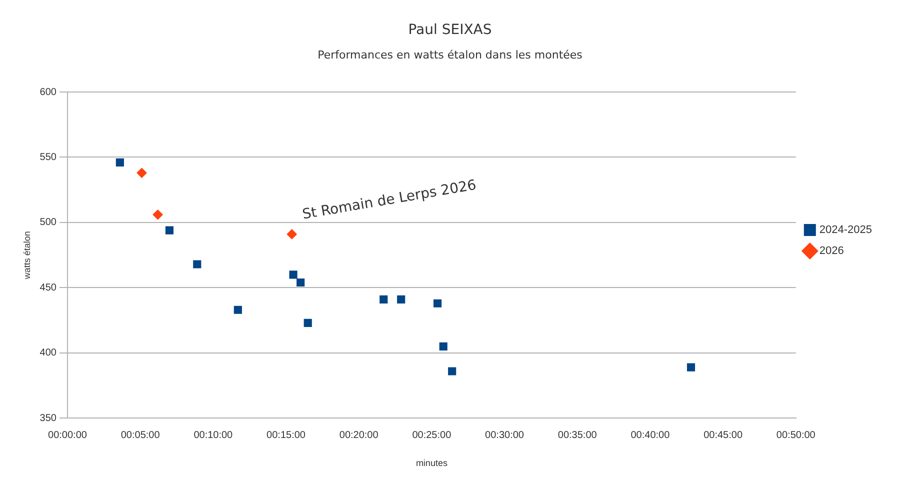 This screenshot has width=910, height=491. I want to click on x-tick-label: 00:35:00, so click(578, 435).